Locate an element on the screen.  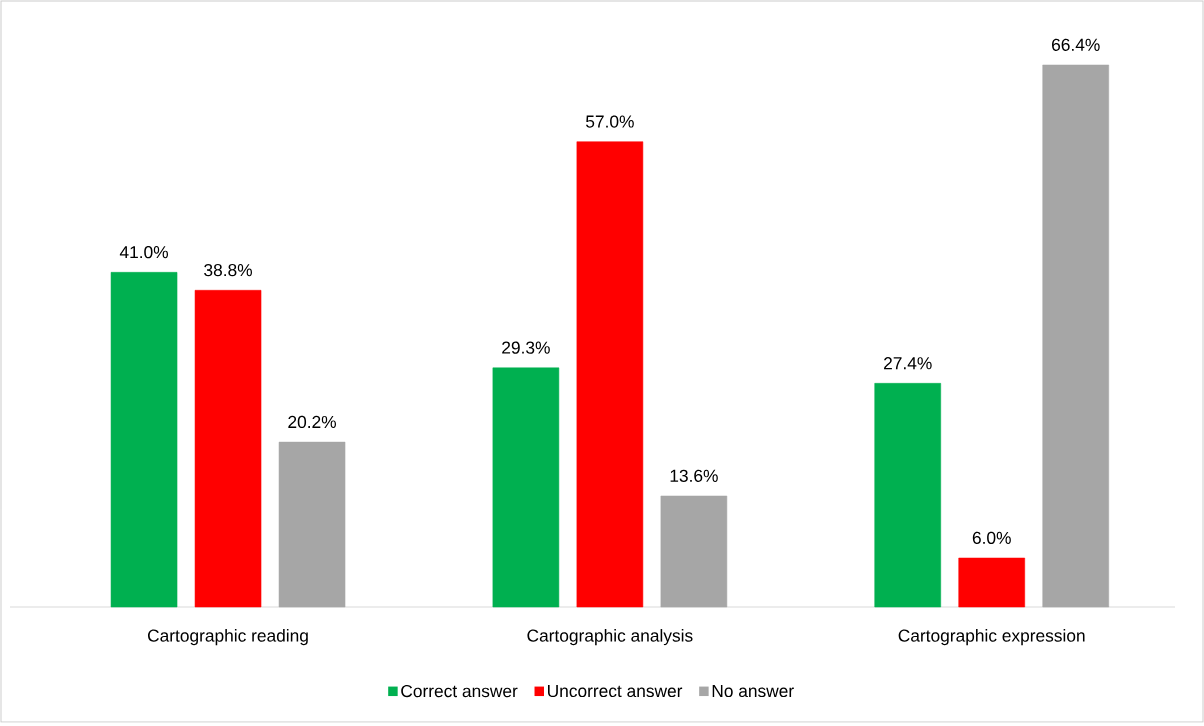
data-label: 6.0% is located at coordinates (991, 537).